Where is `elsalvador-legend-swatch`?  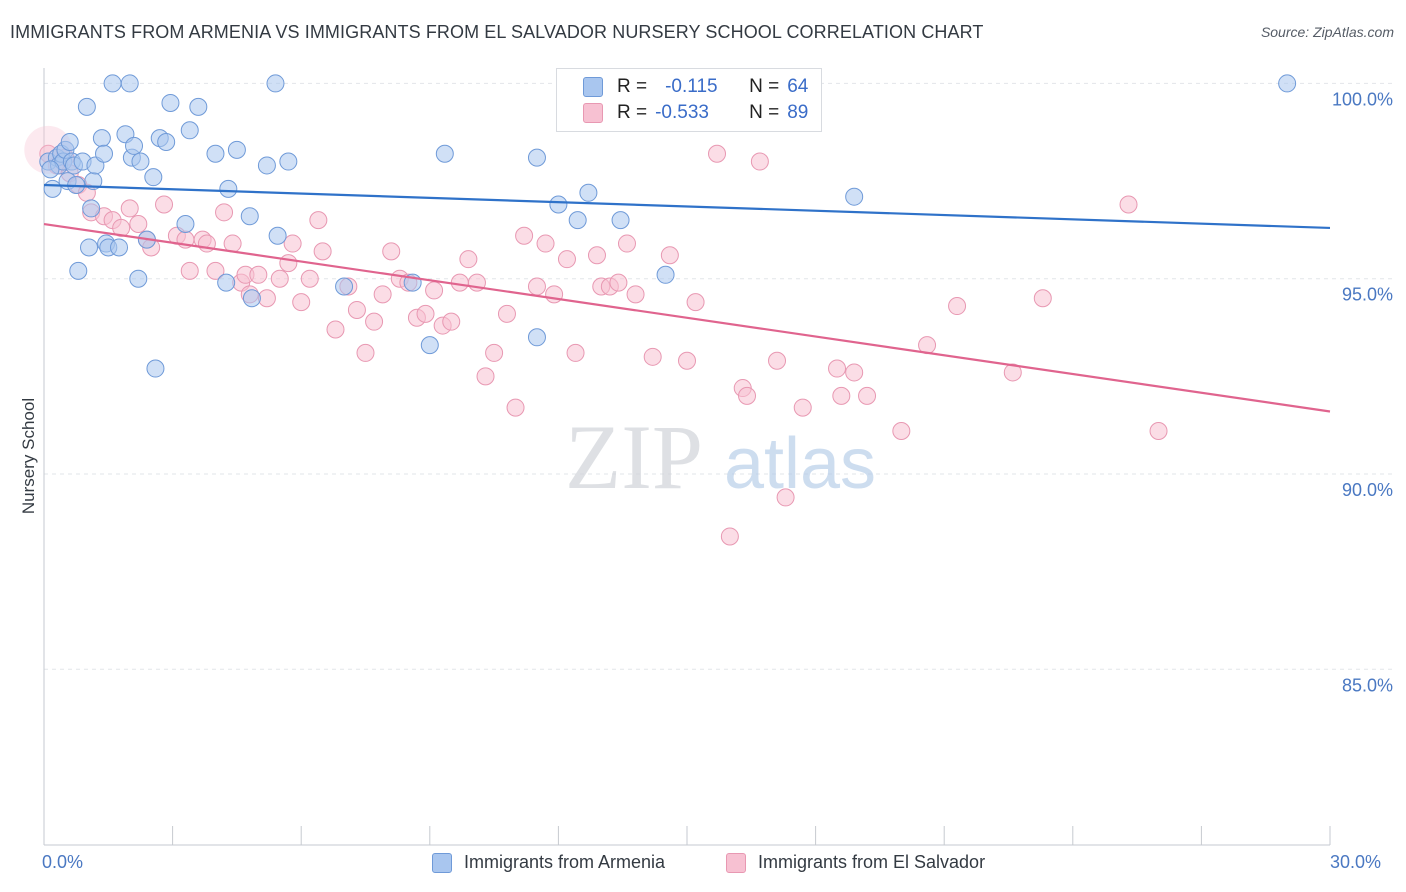 elsalvador-legend-swatch is located at coordinates (736, 862).